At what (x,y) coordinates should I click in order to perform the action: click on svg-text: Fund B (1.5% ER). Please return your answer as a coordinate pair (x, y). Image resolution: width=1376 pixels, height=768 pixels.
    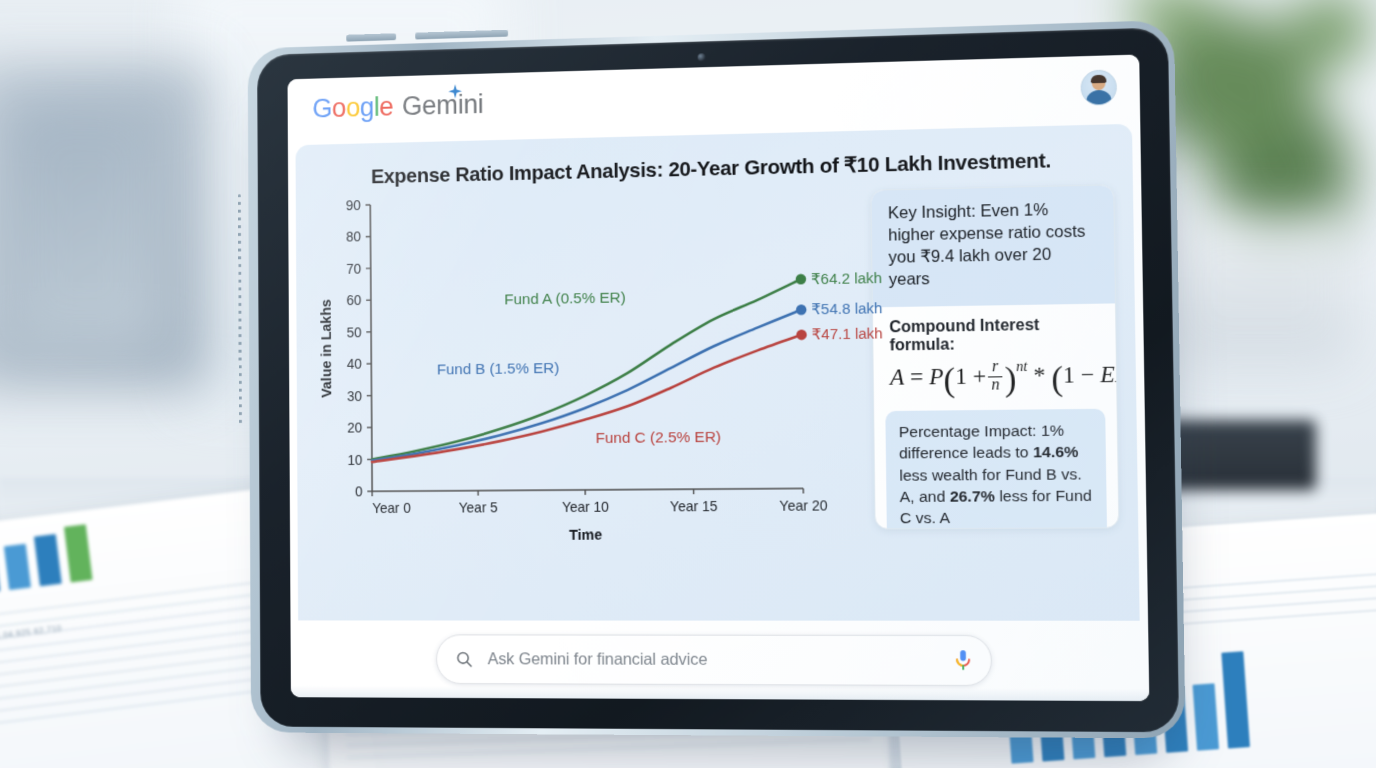
    Looking at the image, I should click on (498, 369).